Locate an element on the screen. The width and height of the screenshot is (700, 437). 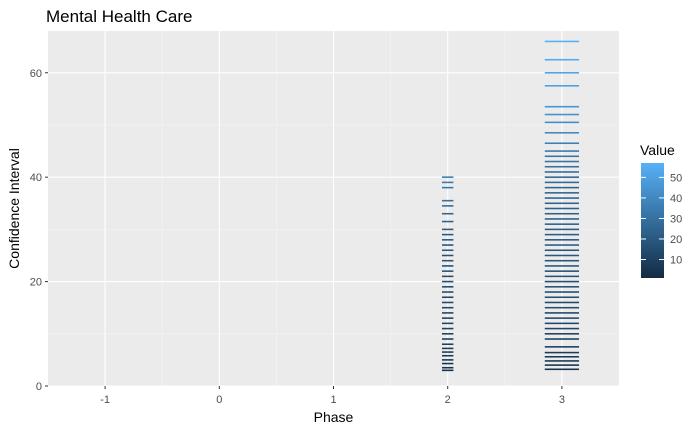
chart-title: Mental Health Care is located at coordinates (119, 16).